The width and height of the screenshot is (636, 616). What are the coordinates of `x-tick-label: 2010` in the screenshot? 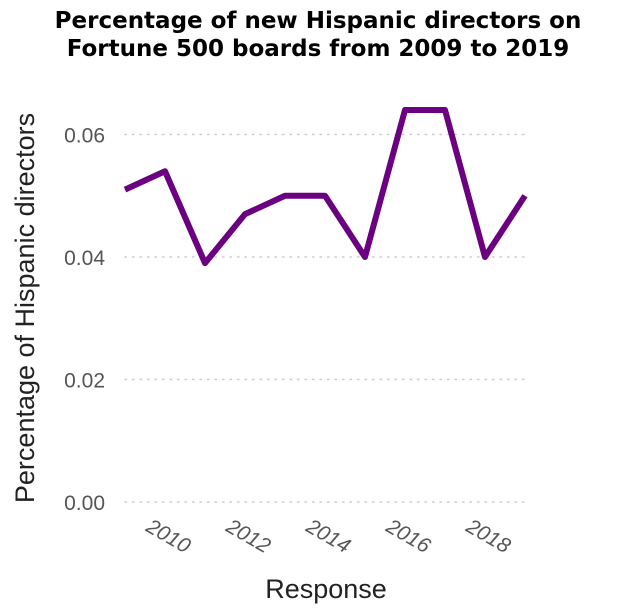 It's located at (167, 536).